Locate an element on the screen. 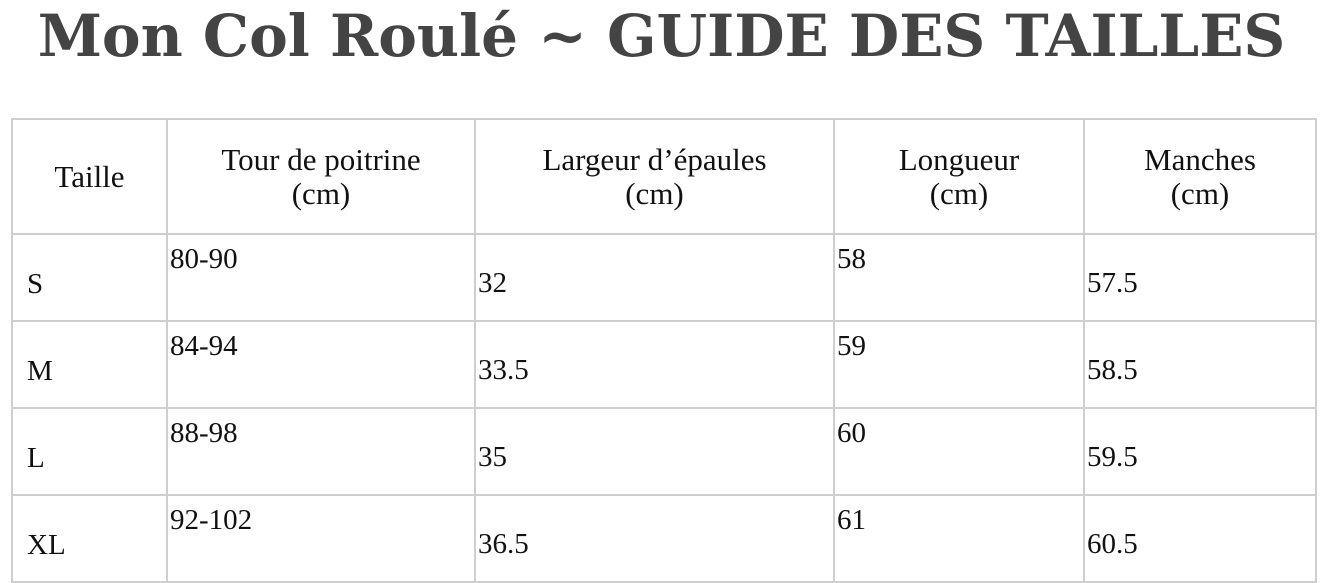 The height and width of the screenshot is (583, 1323). cell-size: M is located at coordinates (89, 364).